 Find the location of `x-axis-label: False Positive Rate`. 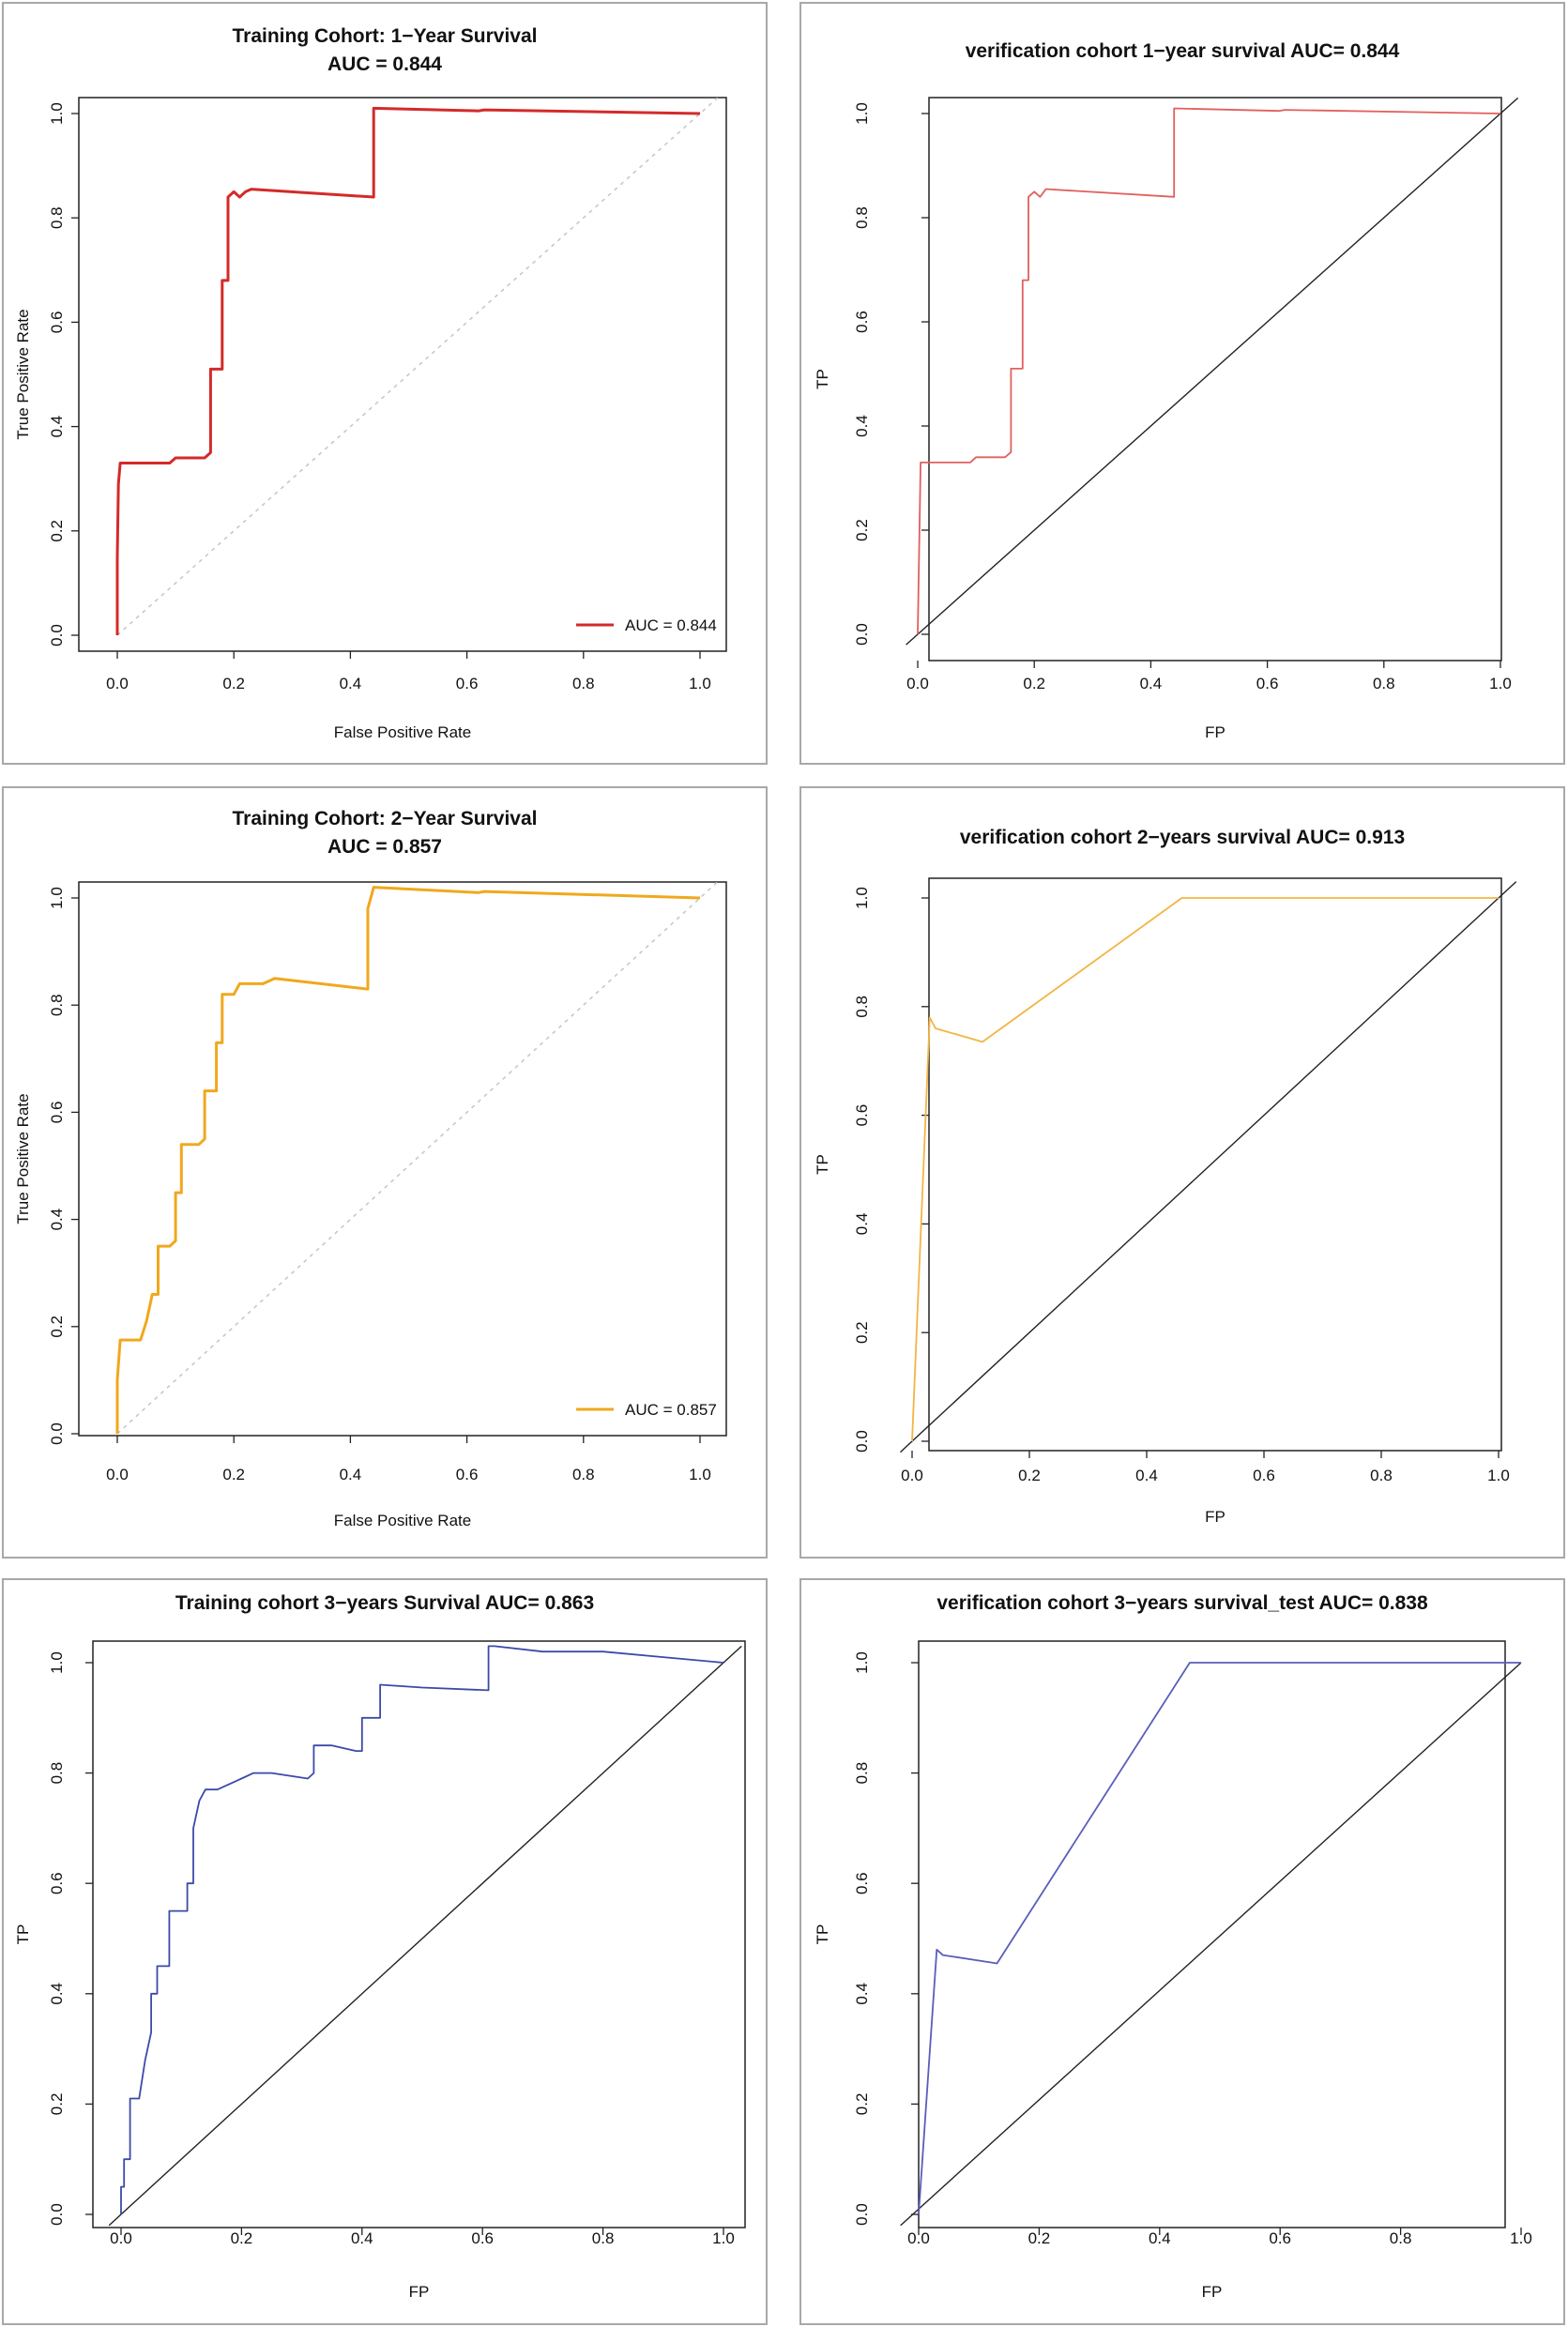

x-axis-label: False Positive Rate is located at coordinates (402, 732).